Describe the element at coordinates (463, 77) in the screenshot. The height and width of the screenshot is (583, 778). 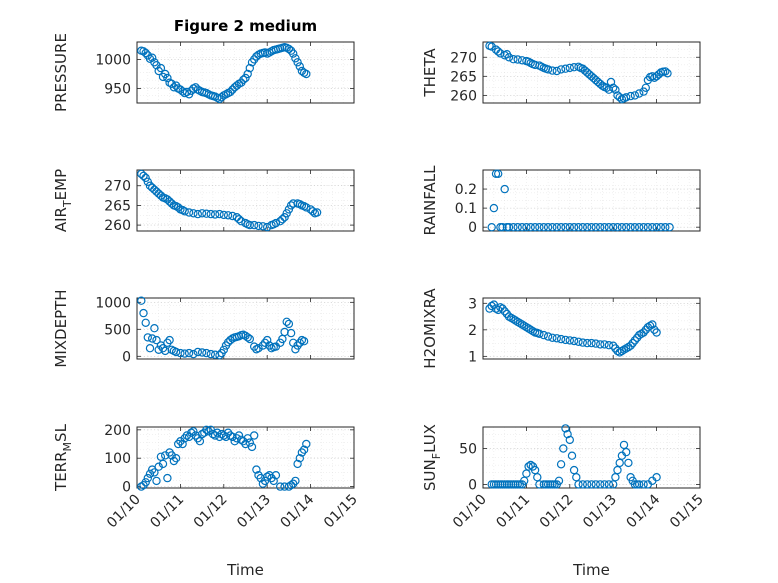
I see `y-tick-label: 265` at that location.